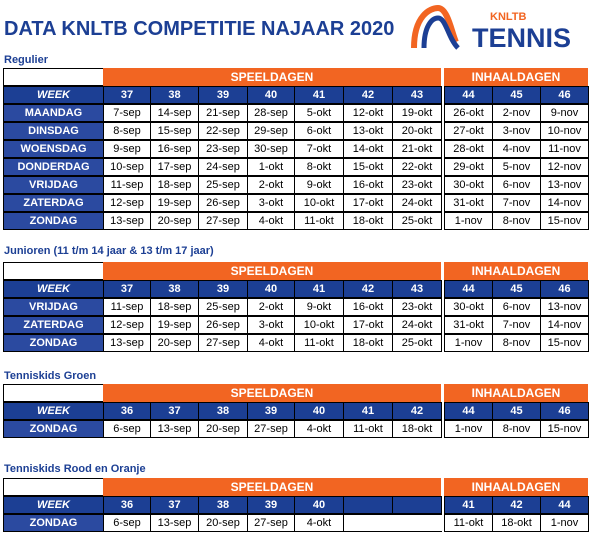 The height and width of the screenshot is (540, 591). Describe the element at coordinates (468, 149) in the screenshot. I see `date-cell: 28-okt` at that location.